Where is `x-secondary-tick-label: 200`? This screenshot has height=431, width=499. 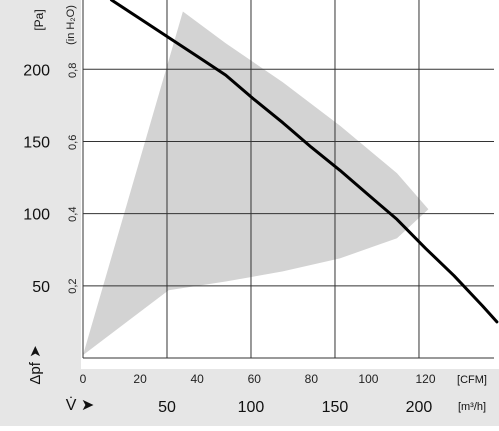
x-secondary-tick-label: 200 is located at coordinates (419, 407).